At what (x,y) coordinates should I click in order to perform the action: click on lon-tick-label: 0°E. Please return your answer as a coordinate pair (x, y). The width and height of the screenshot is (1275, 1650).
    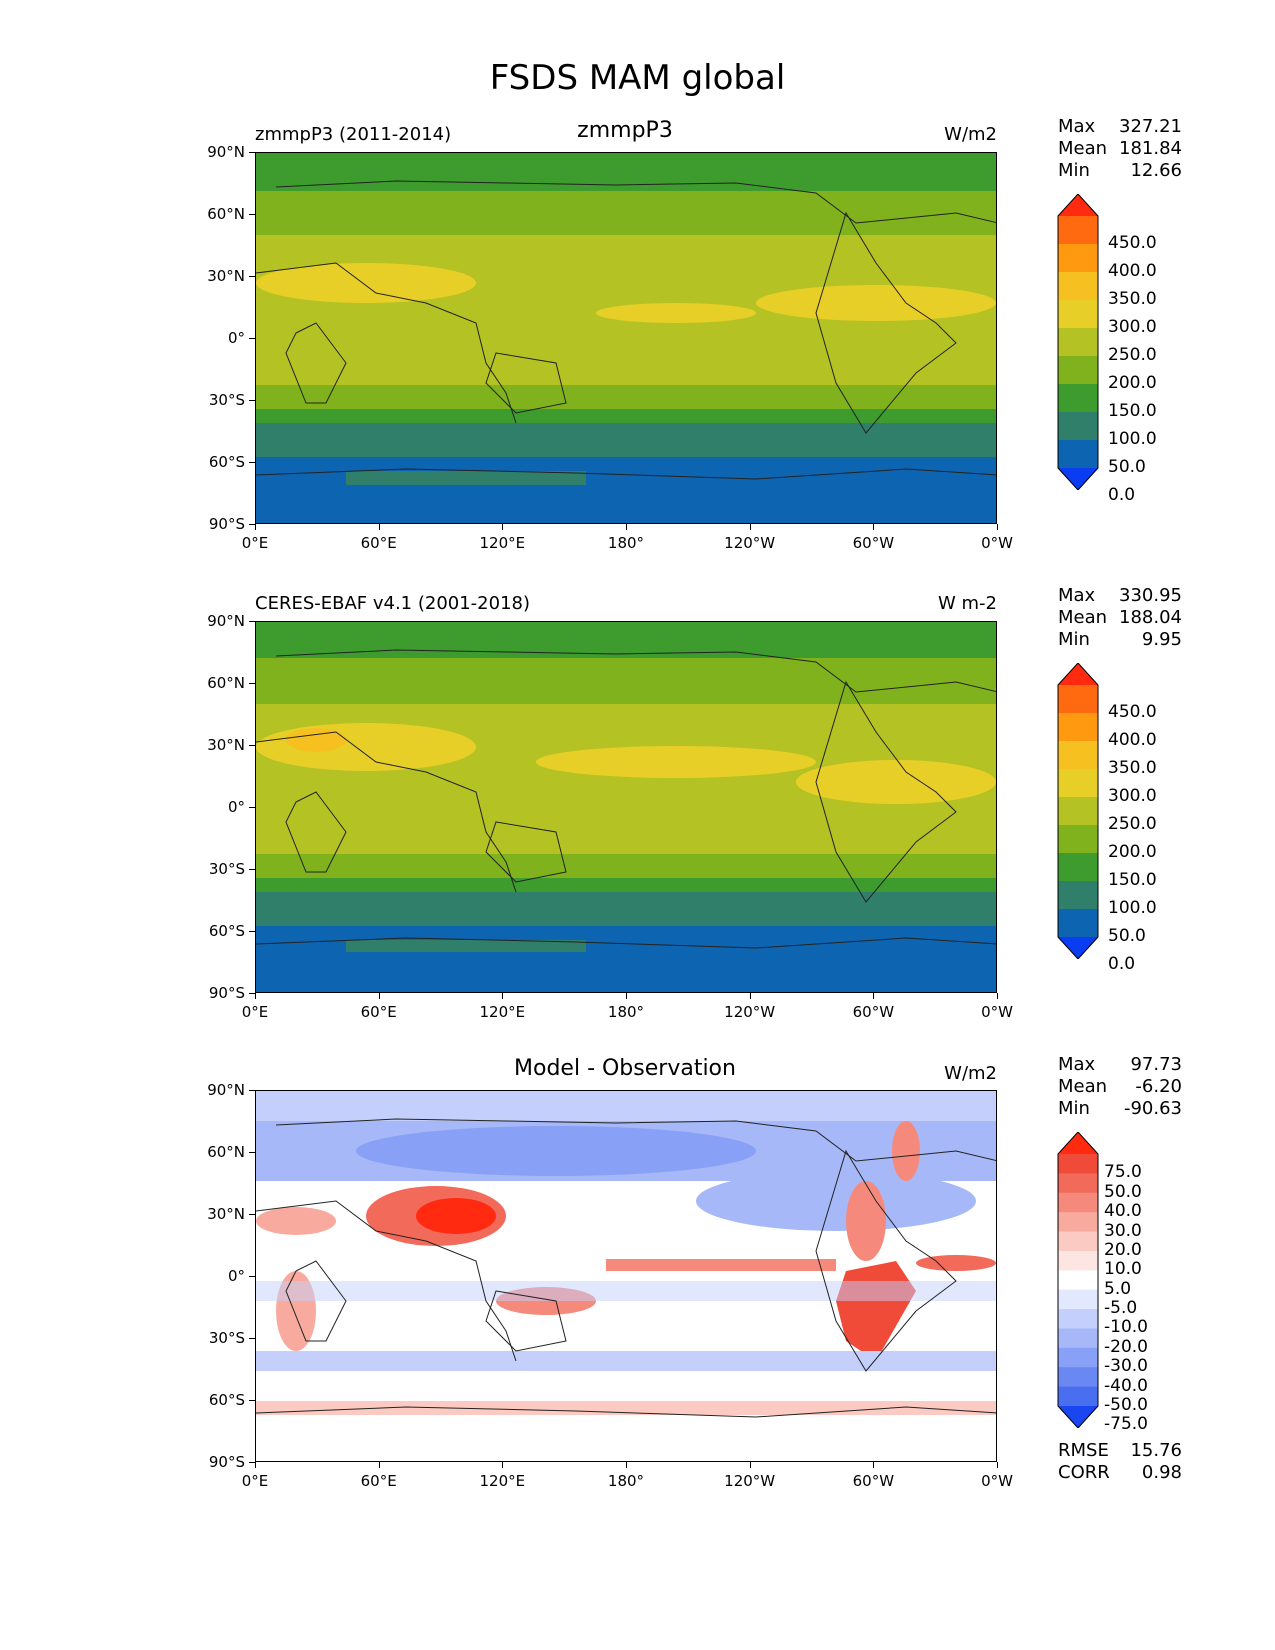
    Looking at the image, I should click on (255, 1012).